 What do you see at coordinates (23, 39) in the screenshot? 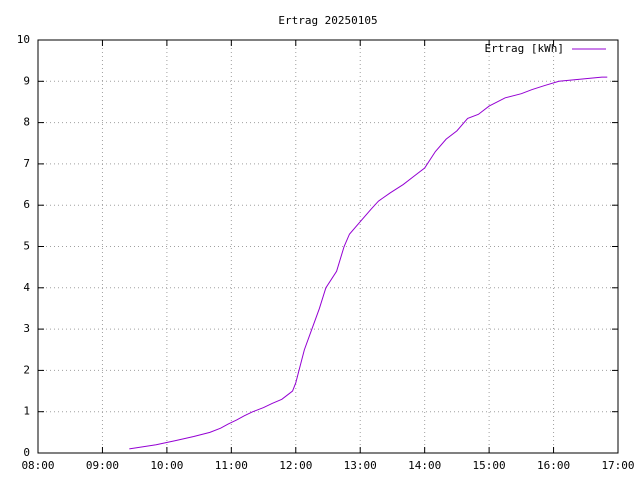
I see `y-tick-label: 10` at bounding box center [23, 39].